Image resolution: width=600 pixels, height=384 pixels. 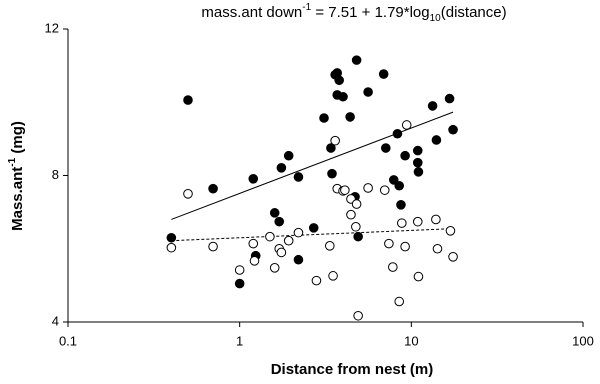 What do you see at coordinates (583, 340) in the screenshot?
I see `x-tick-label: 100` at bounding box center [583, 340].